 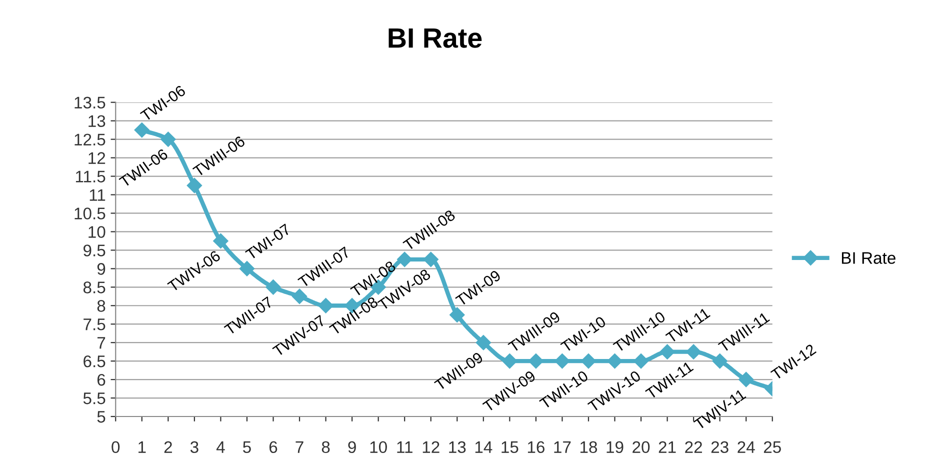 I want to click on x-tick-label: 7, so click(x=300, y=447).